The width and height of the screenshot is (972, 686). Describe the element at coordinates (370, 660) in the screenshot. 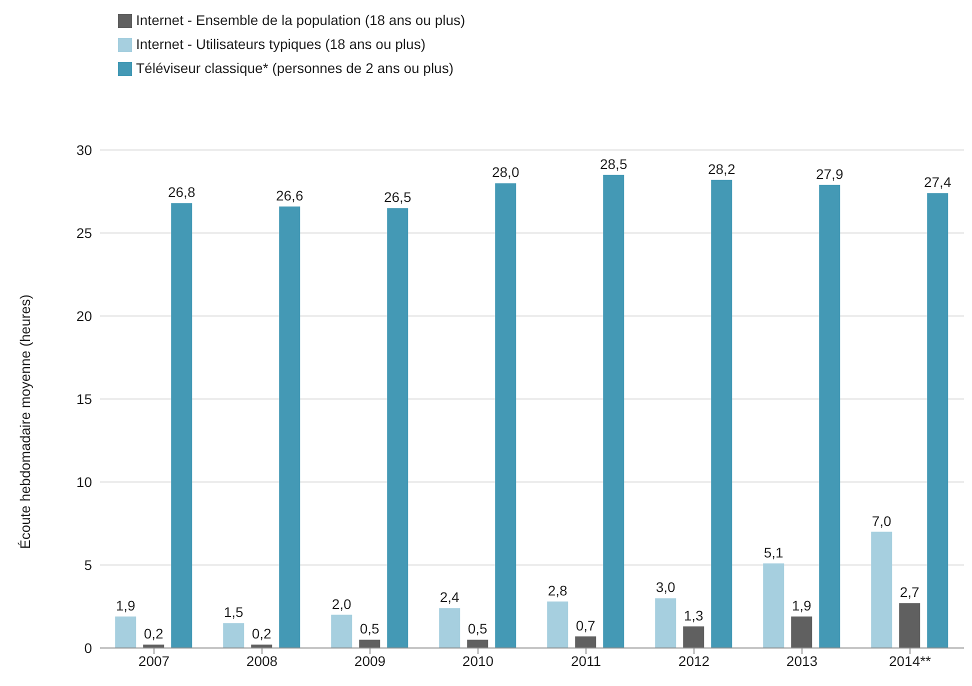

I see `x-tick-label: 2009` at that location.